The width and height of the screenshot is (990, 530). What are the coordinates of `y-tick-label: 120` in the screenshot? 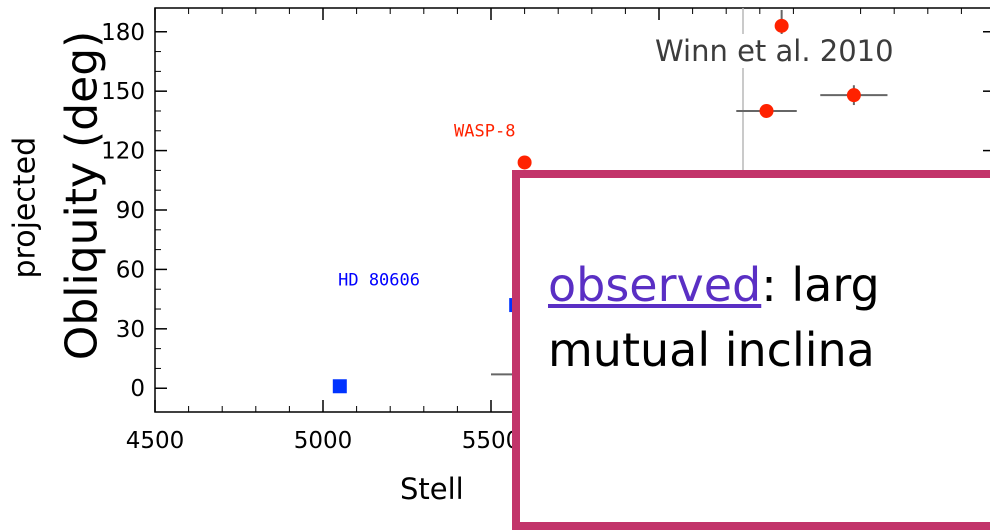 It's located at (123, 152).